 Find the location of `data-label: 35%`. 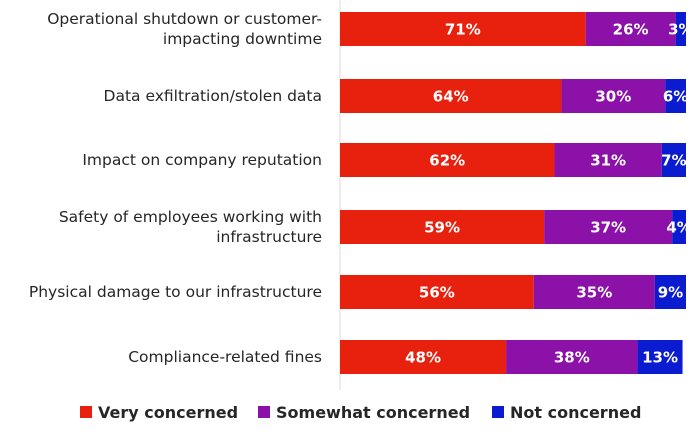

data-label: 35% is located at coordinates (594, 293).